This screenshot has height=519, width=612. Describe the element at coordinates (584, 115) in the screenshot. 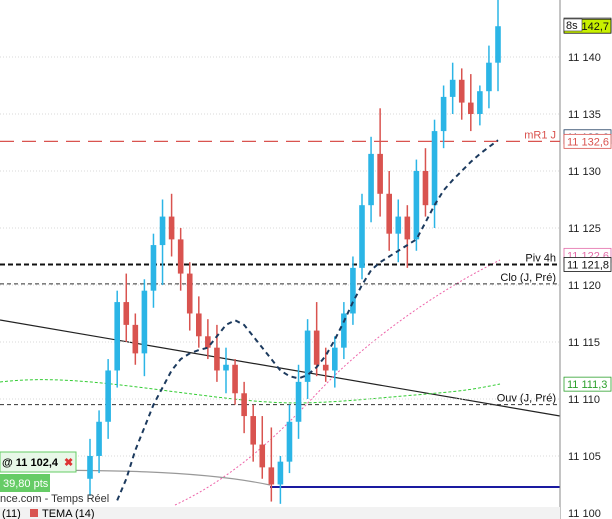

I see `y-tick-label: 11 135` at that location.